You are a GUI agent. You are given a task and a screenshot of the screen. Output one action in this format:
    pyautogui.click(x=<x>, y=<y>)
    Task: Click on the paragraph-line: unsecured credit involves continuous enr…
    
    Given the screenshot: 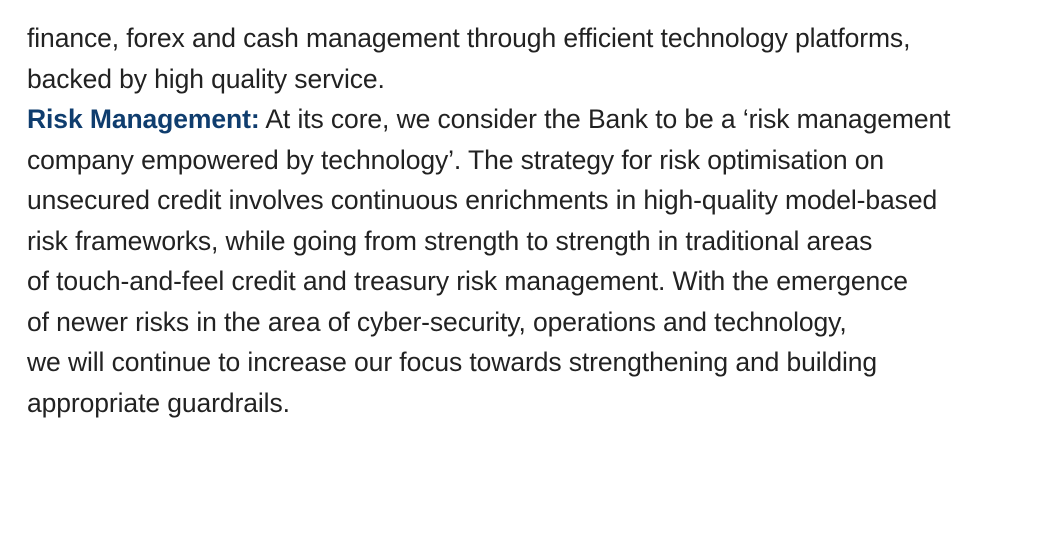 What is the action you would take?
    pyautogui.click(x=482, y=200)
    